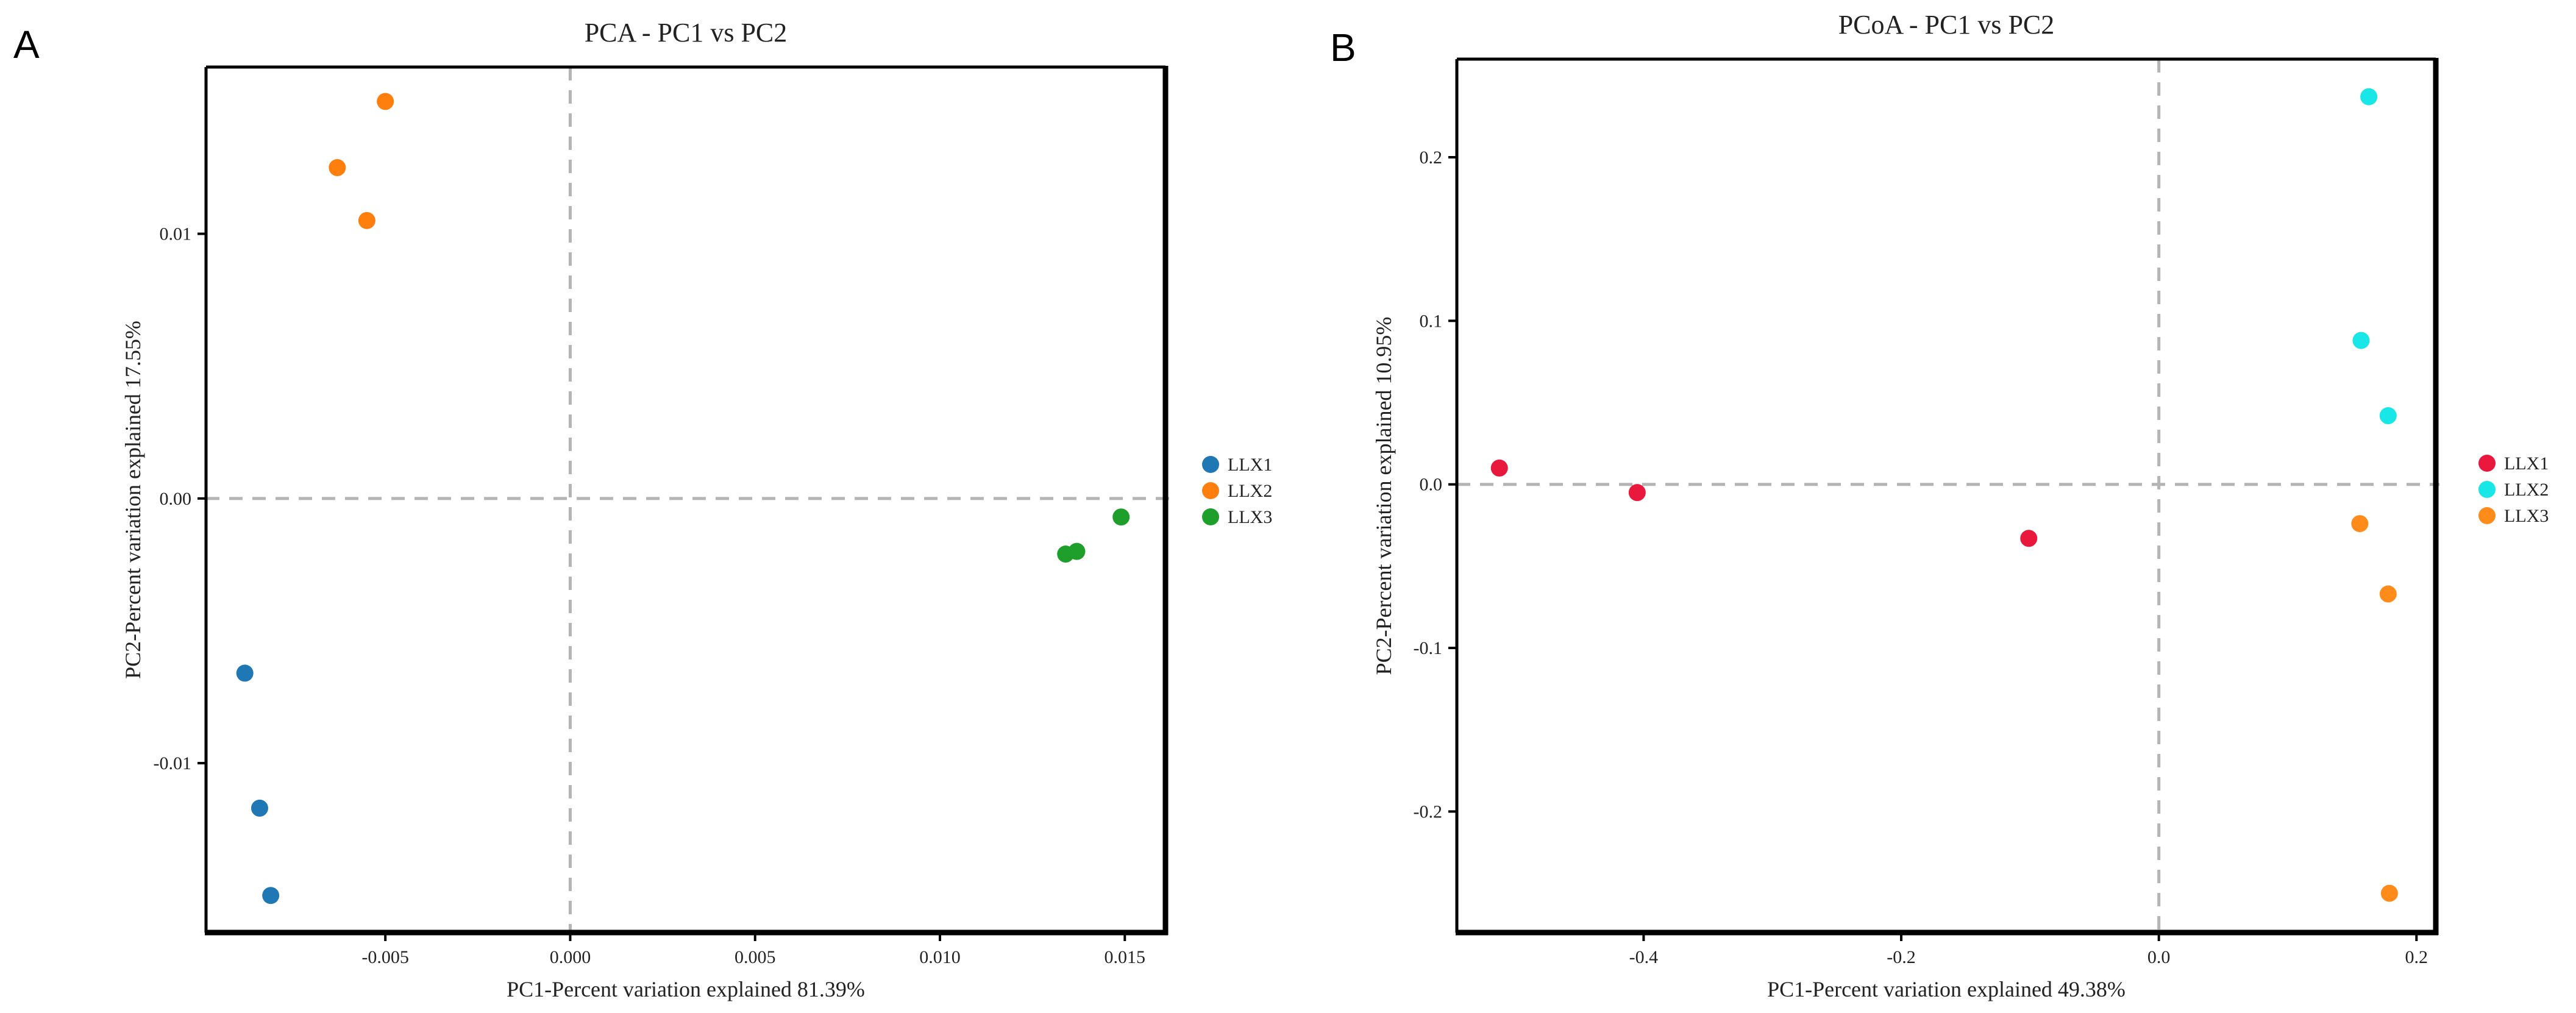 This screenshot has height=1013, width=2576. Describe the element at coordinates (1946, 989) in the screenshot. I see `x-axis-label: PC1-Percent variation explained 49.38%` at that location.